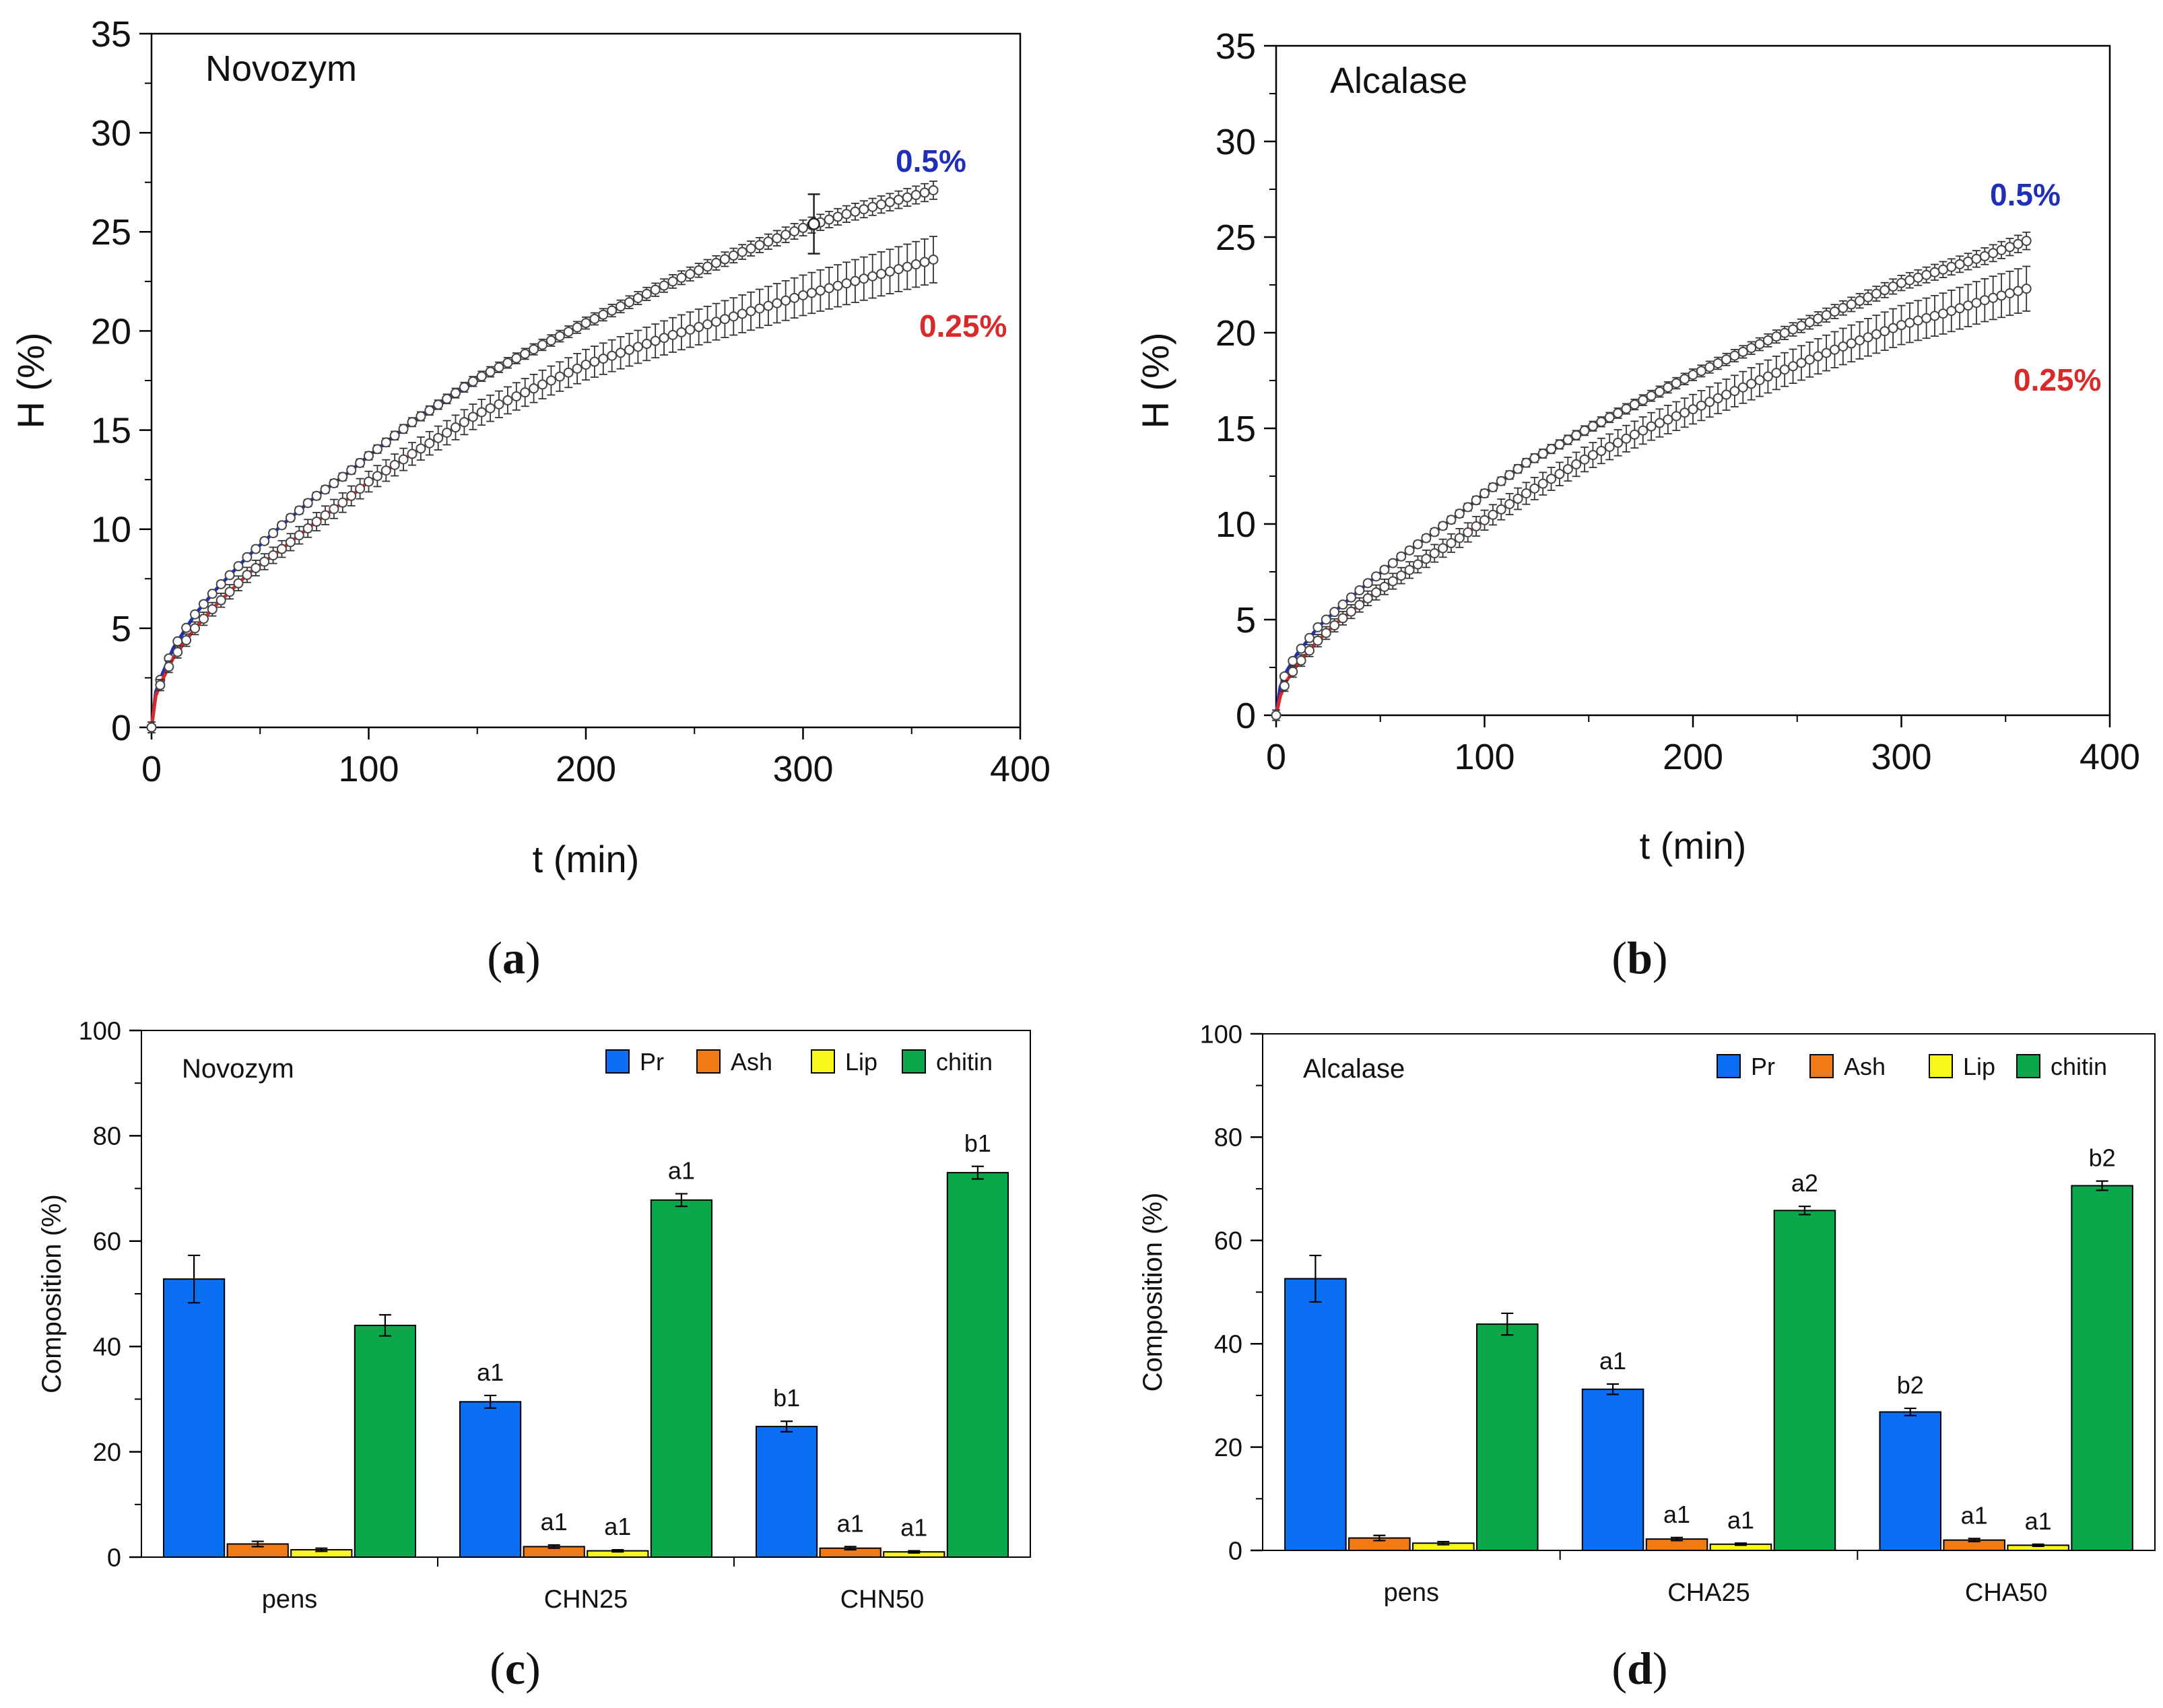  I want to click on series-line-0.25%, so click(541, 493).